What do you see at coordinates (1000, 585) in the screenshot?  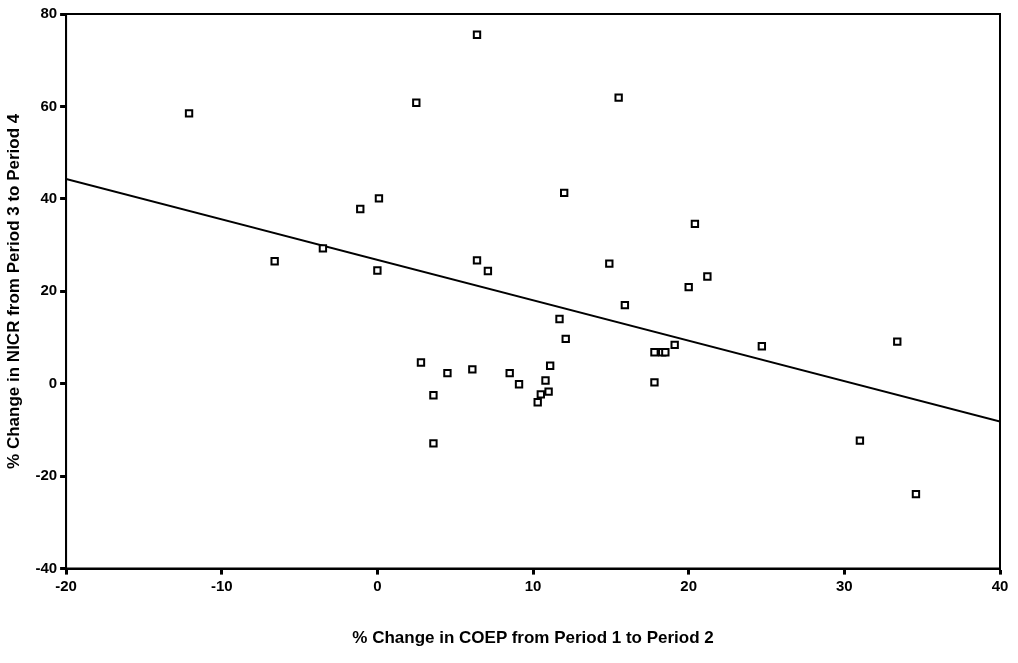 I see `x-tick-label: 40` at bounding box center [1000, 585].